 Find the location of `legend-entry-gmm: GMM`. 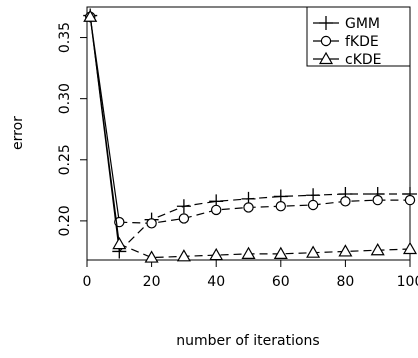

legend-entry-gmm: GMM is located at coordinates (346, 24).